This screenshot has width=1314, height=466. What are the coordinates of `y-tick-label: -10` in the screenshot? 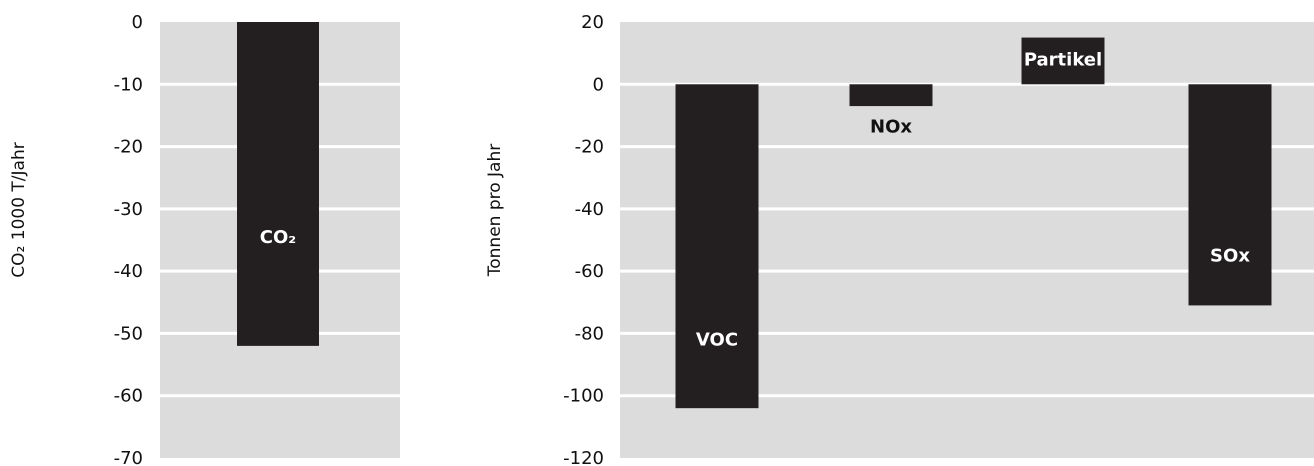 It's located at (128, 84).